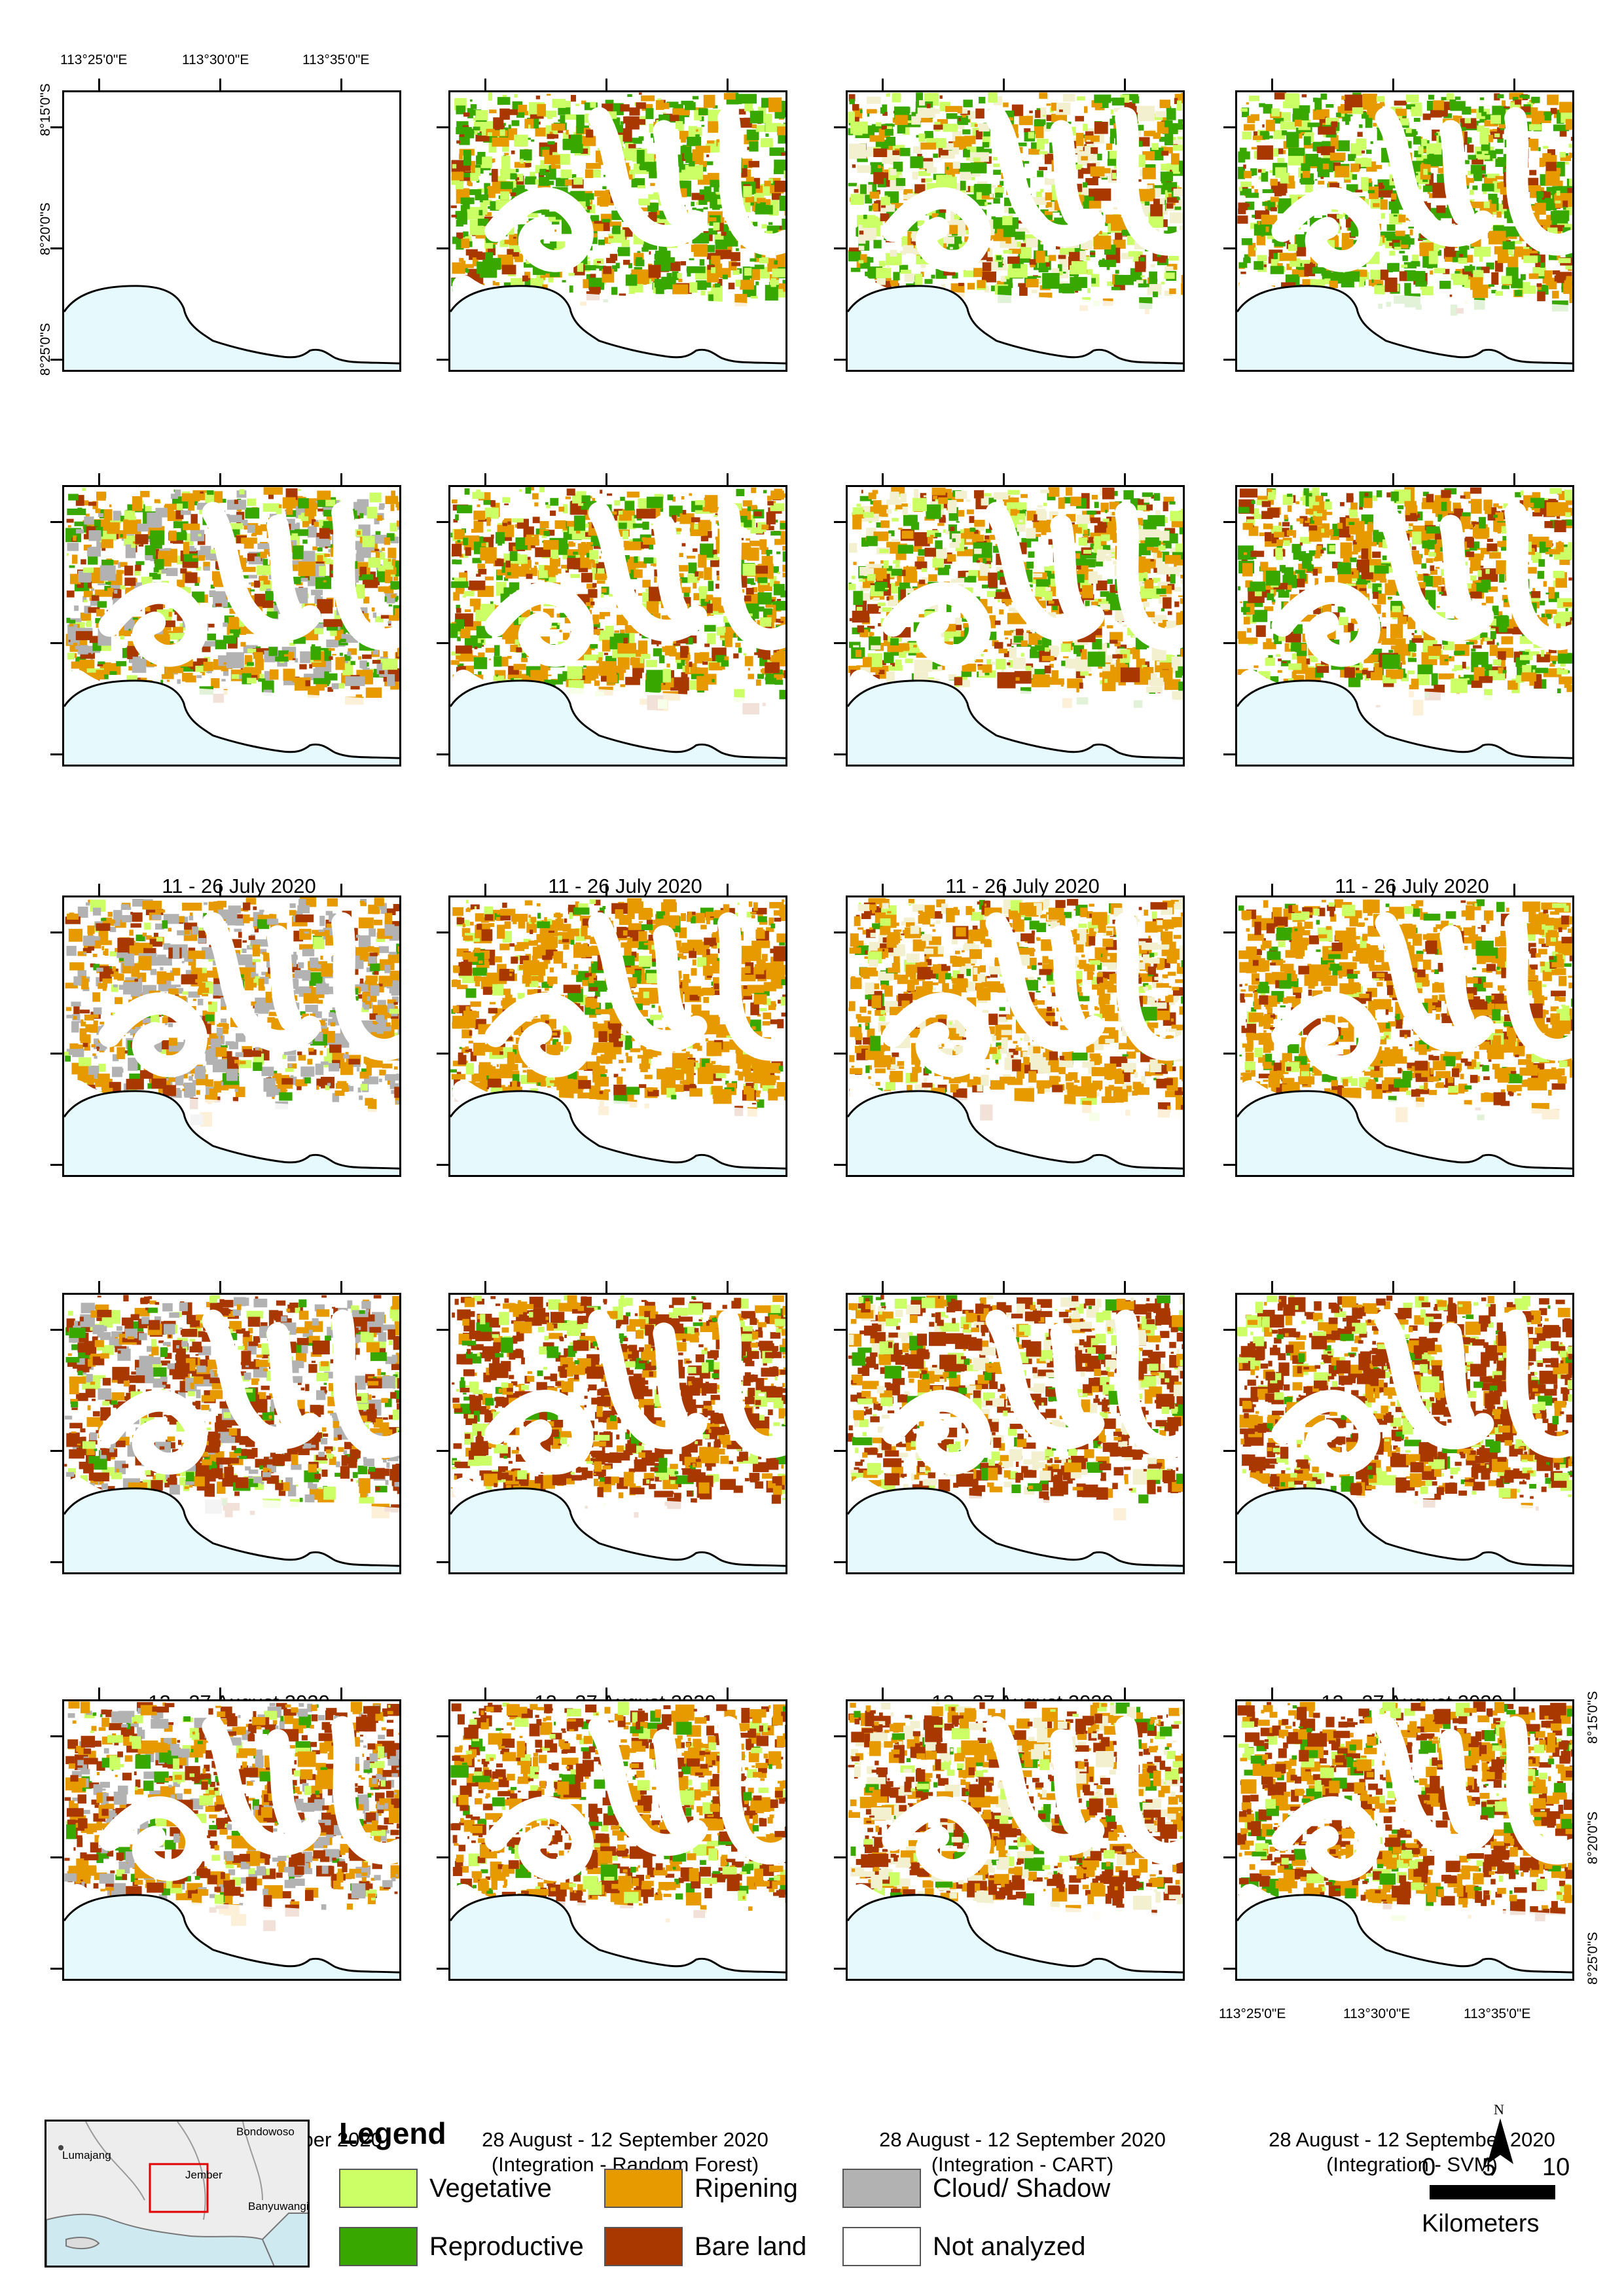 The width and height of the screenshot is (1624, 2295). I want to click on lat-label-left-3: 8°25'0"S, so click(46, 349).